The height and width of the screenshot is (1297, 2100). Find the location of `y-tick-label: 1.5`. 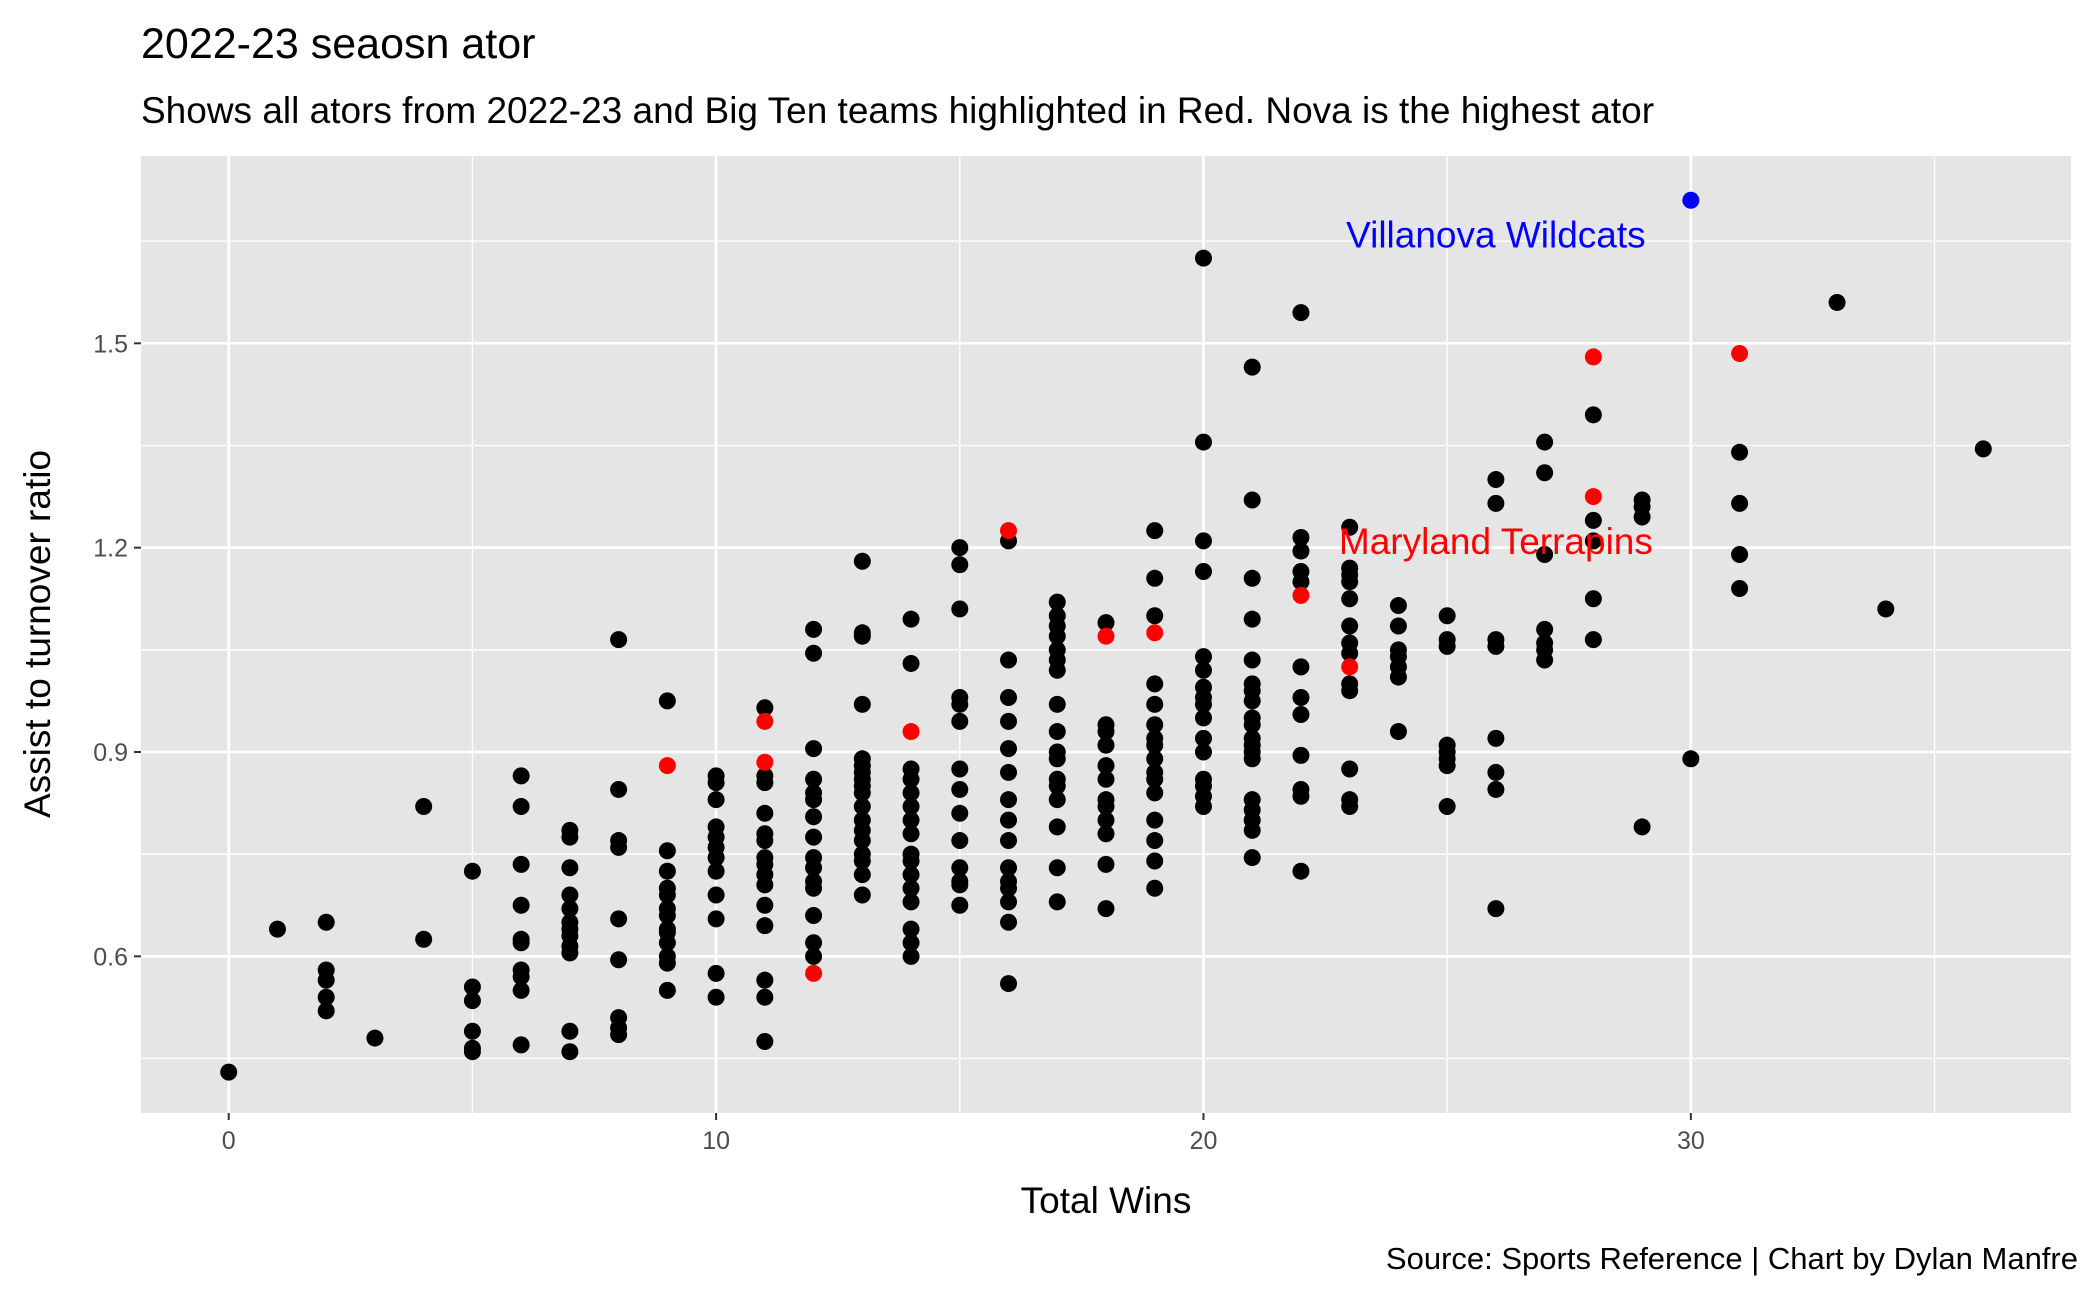

y-tick-label: 1.5 is located at coordinates (110, 344).